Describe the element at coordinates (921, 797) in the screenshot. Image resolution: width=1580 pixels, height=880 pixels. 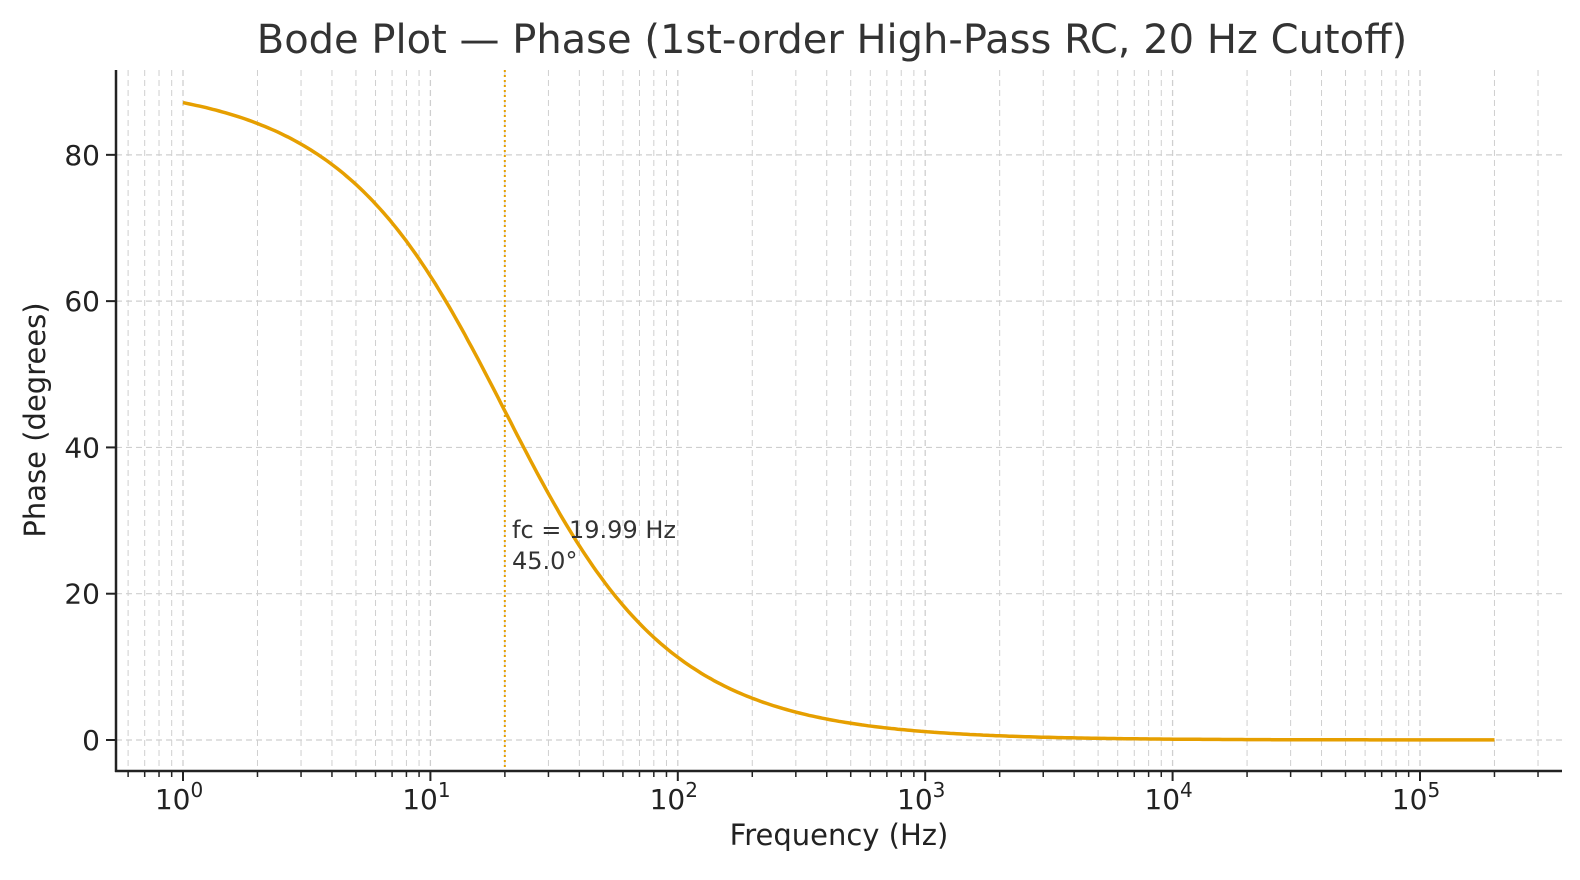
I see `x-tick-label: 10³` at that location.